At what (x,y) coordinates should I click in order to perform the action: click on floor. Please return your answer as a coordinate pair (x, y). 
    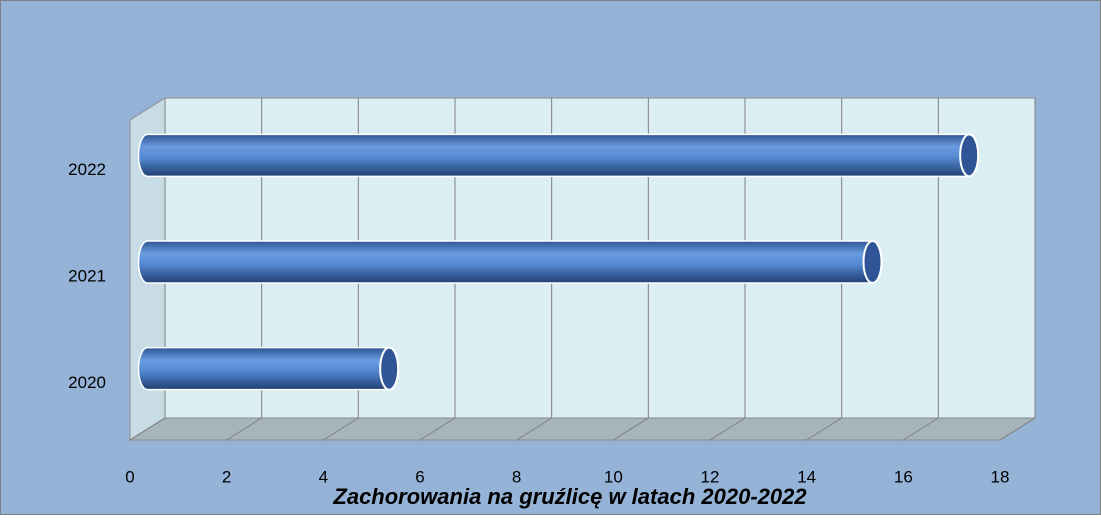
    Looking at the image, I should click on (582, 429).